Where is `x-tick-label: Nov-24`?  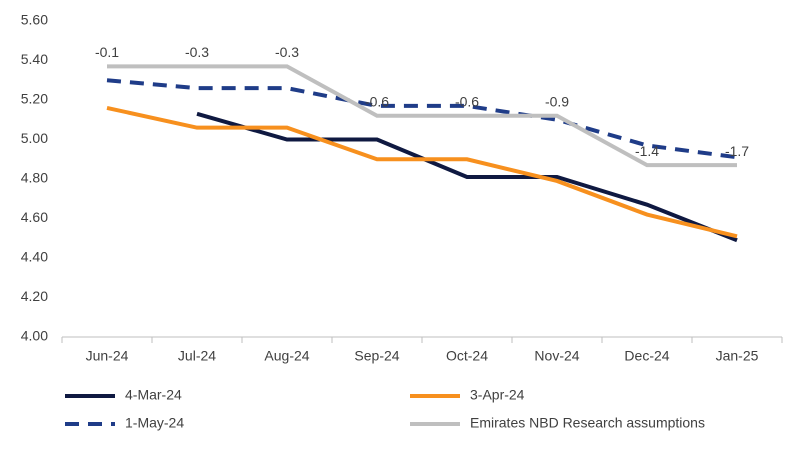 x-tick-label: Nov-24 is located at coordinates (556, 356).